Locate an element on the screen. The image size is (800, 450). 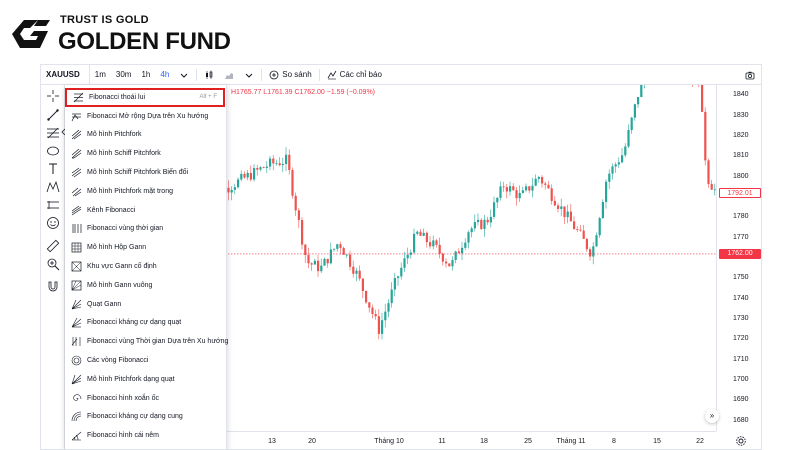
shapes-icon is located at coordinates (53, 151).